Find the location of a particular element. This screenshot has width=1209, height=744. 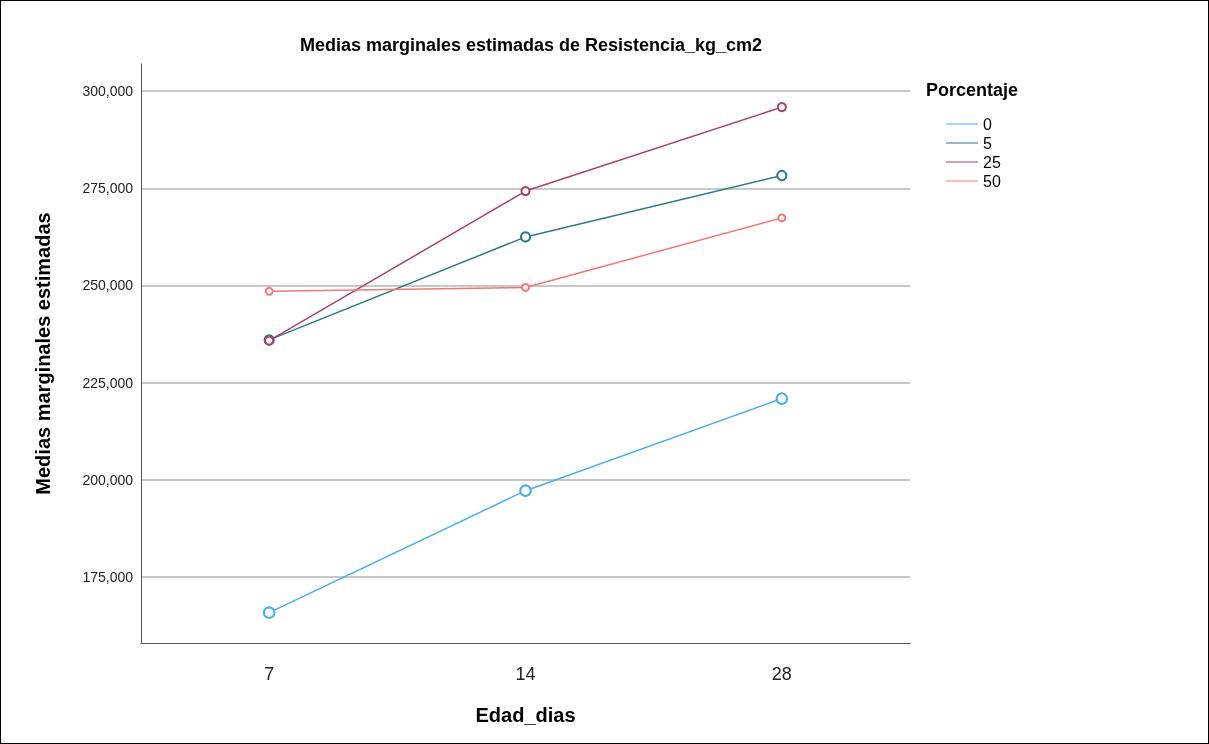

legend-label: 25 is located at coordinates (992, 162).